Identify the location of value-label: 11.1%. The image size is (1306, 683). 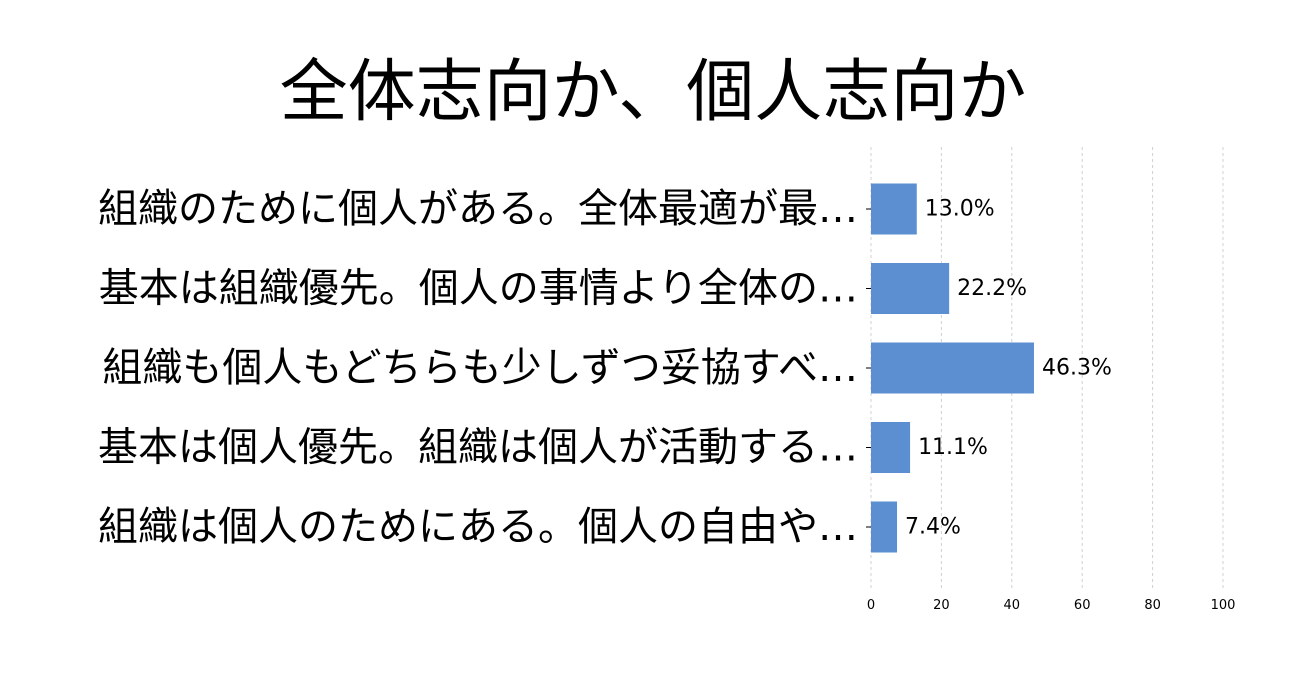
(953, 447).